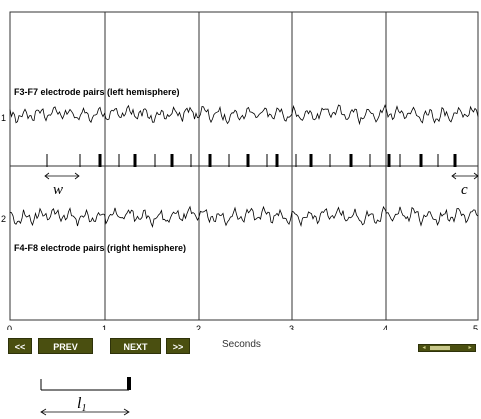 This screenshot has height=419, width=481. What do you see at coordinates (100, 248) in the screenshot?
I see `trace-2-title: F4-F8 electrode pairs (right hemisphere)` at bounding box center [100, 248].